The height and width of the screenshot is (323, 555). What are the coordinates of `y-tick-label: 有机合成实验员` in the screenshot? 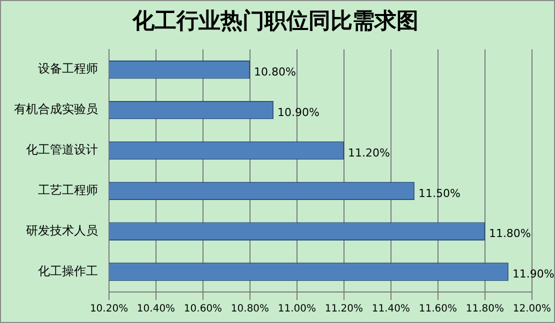 It's located at (56, 109).